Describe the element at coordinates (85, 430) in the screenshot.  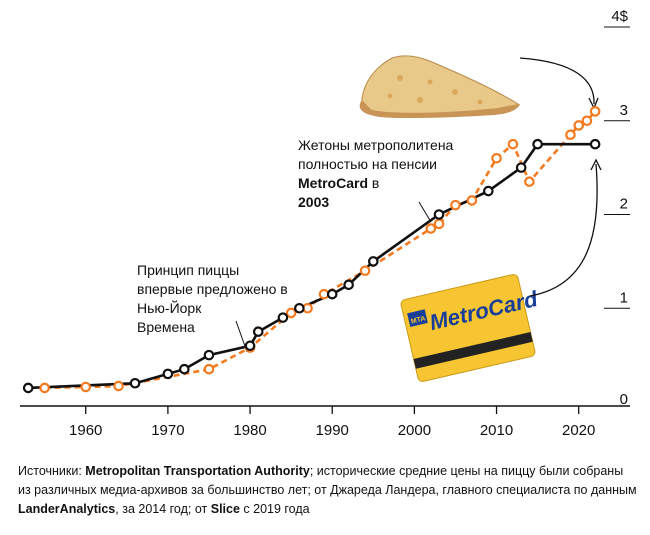
I see `x-tick-label: 1960` at that location.